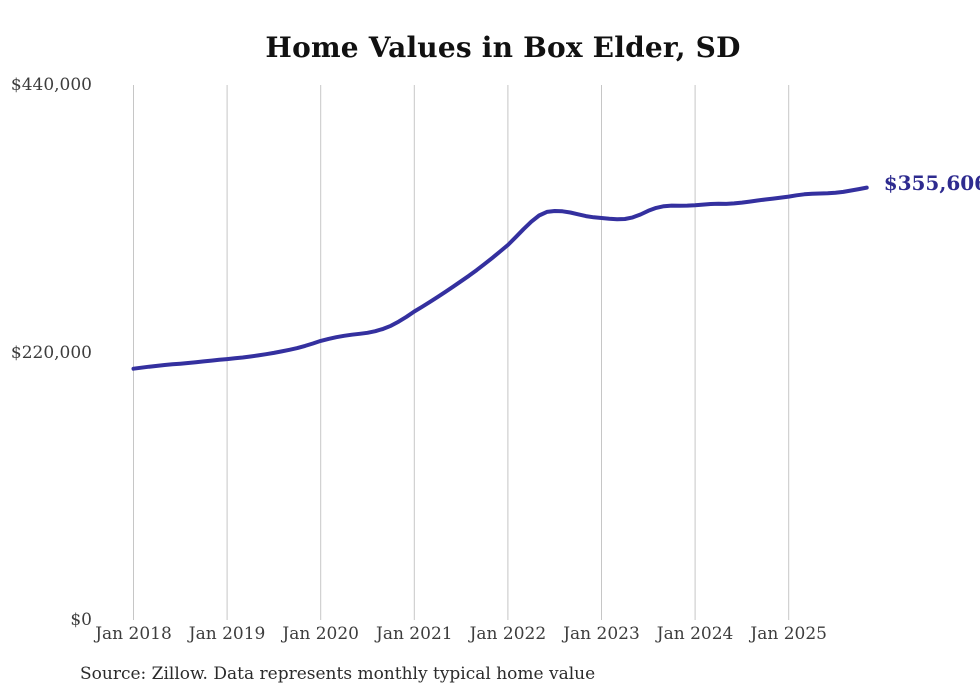 Image resolution: width=980 pixels, height=699 pixels. I want to click on x-tick-label: Jan 2020, so click(320, 634).